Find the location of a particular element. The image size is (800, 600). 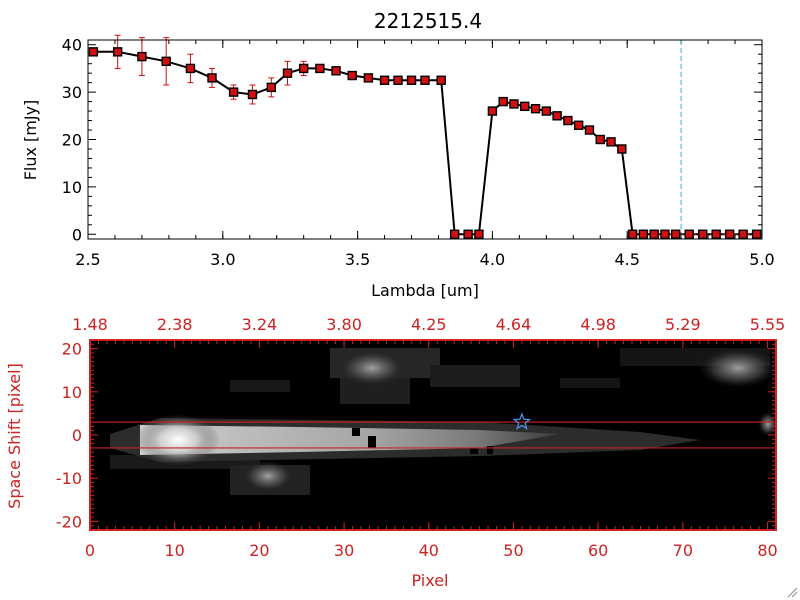

x-tick-label: 2.5 is located at coordinates (87, 259).